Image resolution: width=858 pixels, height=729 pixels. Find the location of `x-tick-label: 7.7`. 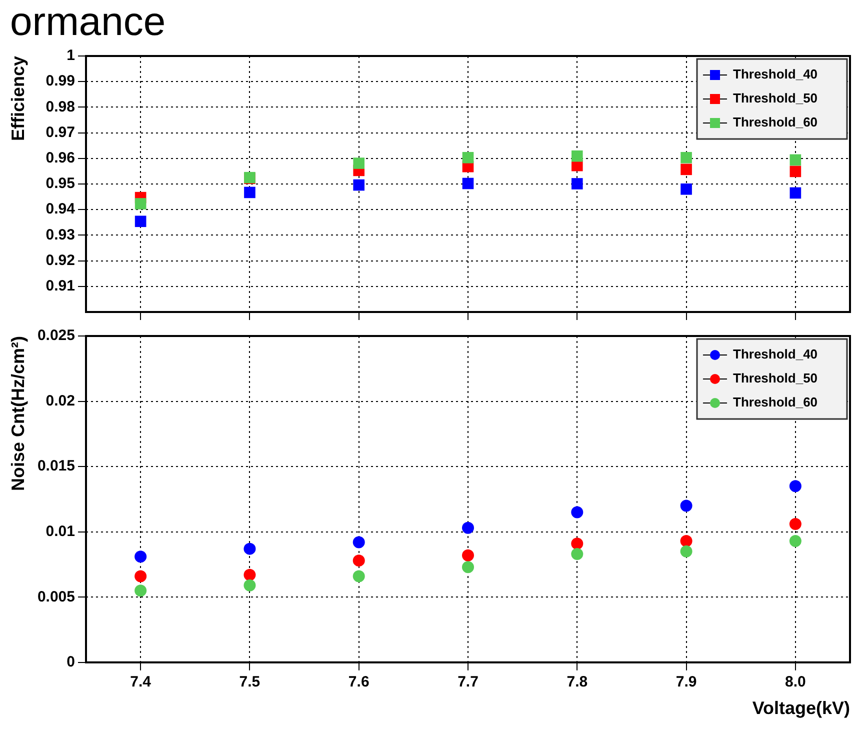

x-tick-label: 7.7 is located at coordinates (468, 682).